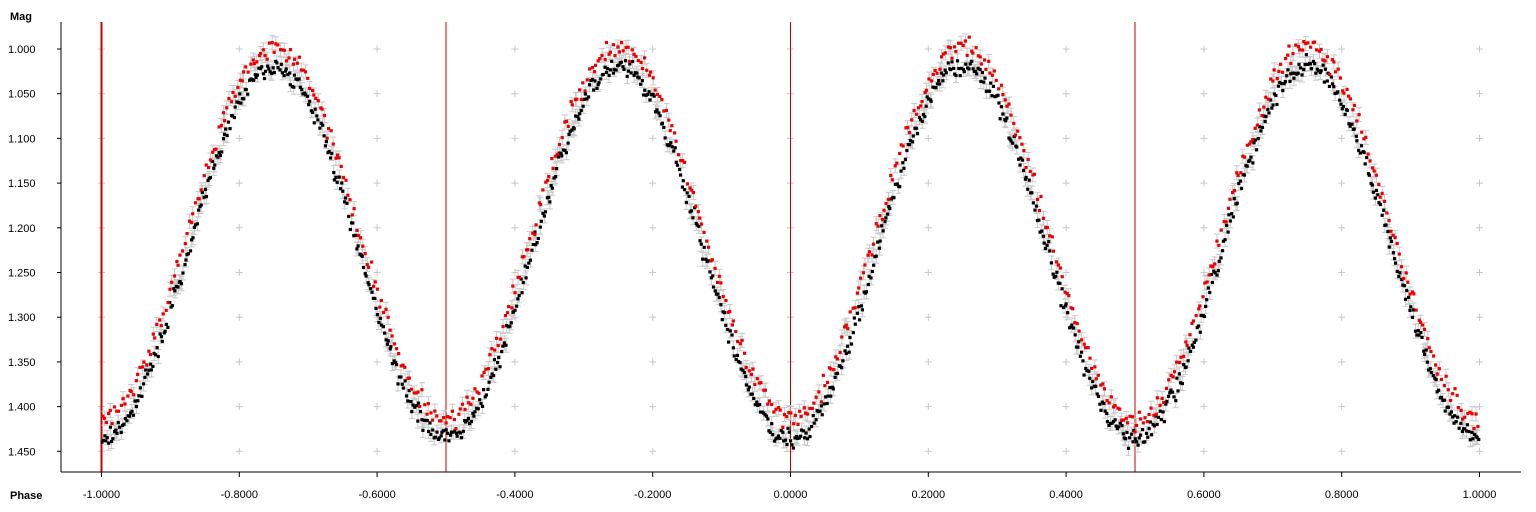 Image resolution: width=1536 pixels, height=512 pixels. What do you see at coordinates (22, 95) in the screenshot?
I see `y-tick-label: 1.050` at bounding box center [22, 95].